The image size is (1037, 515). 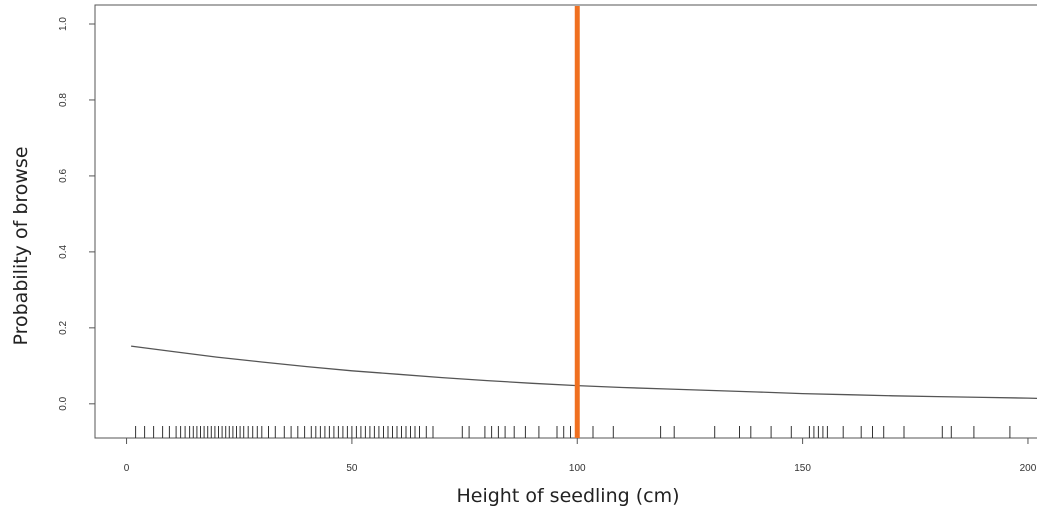 I want to click on x-axis-title: Height of seedling (cm), so click(x=567, y=496).